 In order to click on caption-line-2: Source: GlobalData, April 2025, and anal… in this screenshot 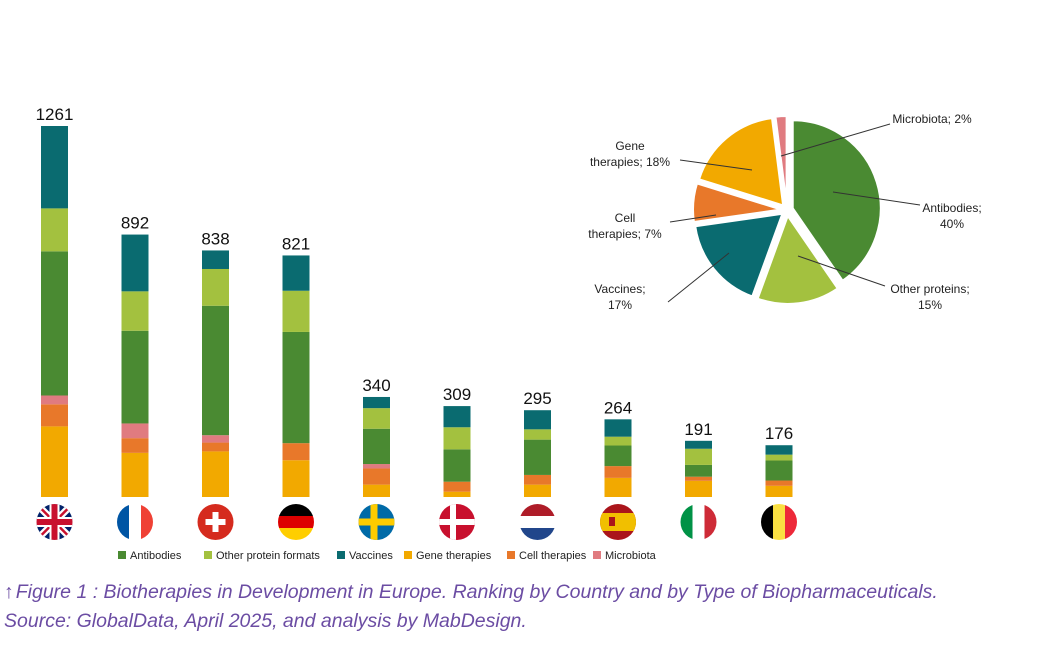, I will do `click(265, 621)`.